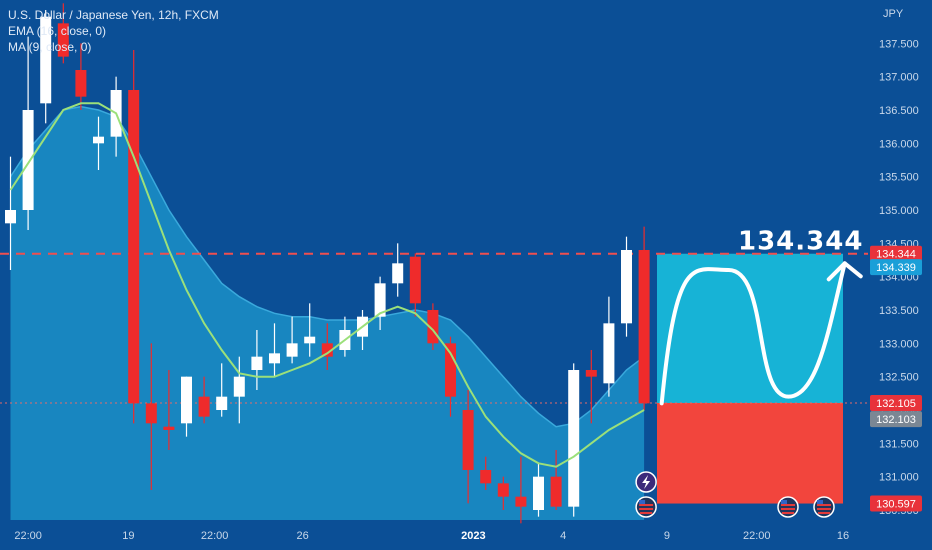 The height and width of the screenshot is (550, 932). I want to click on price-tick-label: 132.500, so click(899, 378).